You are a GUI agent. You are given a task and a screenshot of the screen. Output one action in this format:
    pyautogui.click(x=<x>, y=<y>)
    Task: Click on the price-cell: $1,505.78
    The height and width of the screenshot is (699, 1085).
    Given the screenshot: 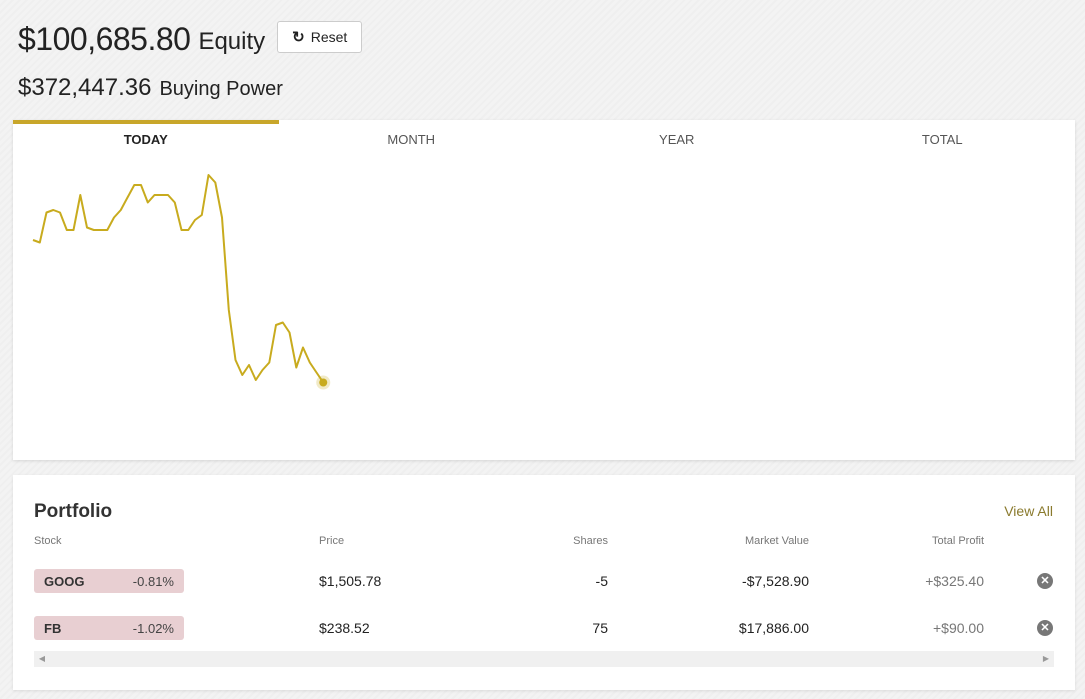 What is the action you would take?
    pyautogui.click(x=350, y=581)
    